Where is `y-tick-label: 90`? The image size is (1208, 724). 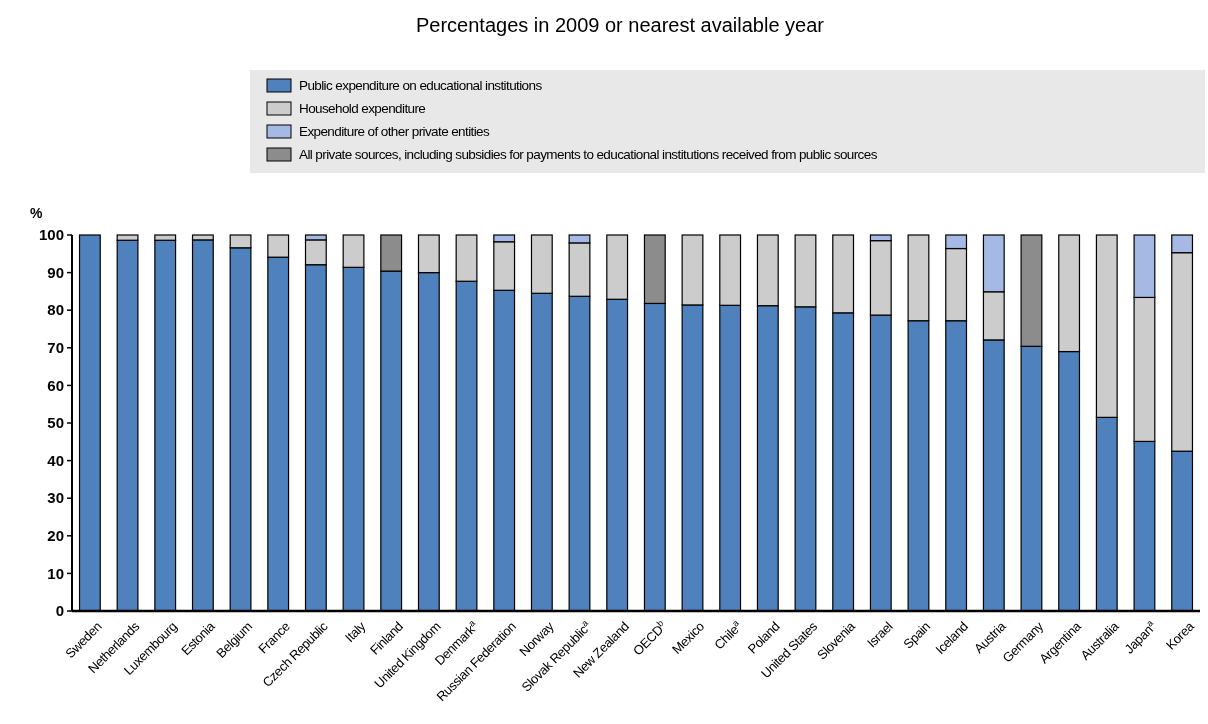
y-tick-label: 90 is located at coordinates (55, 272).